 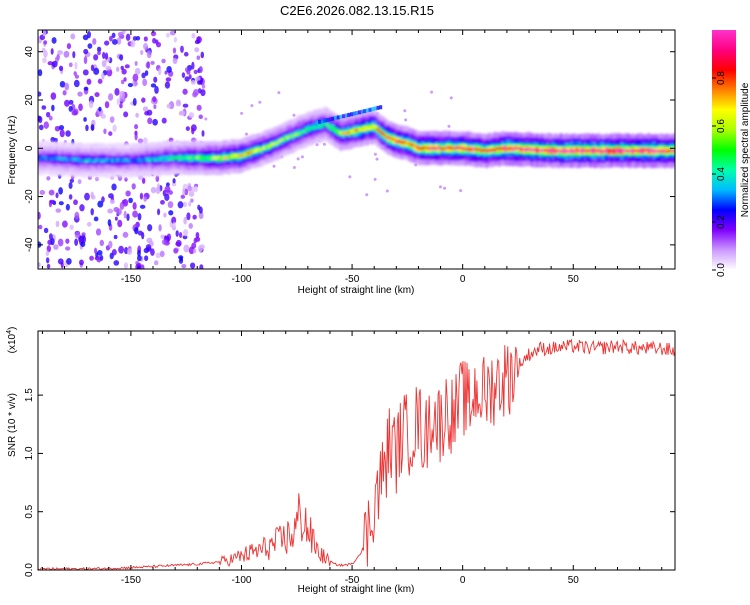 I want to click on y-tick-label: 0.5, so click(x=29, y=511).